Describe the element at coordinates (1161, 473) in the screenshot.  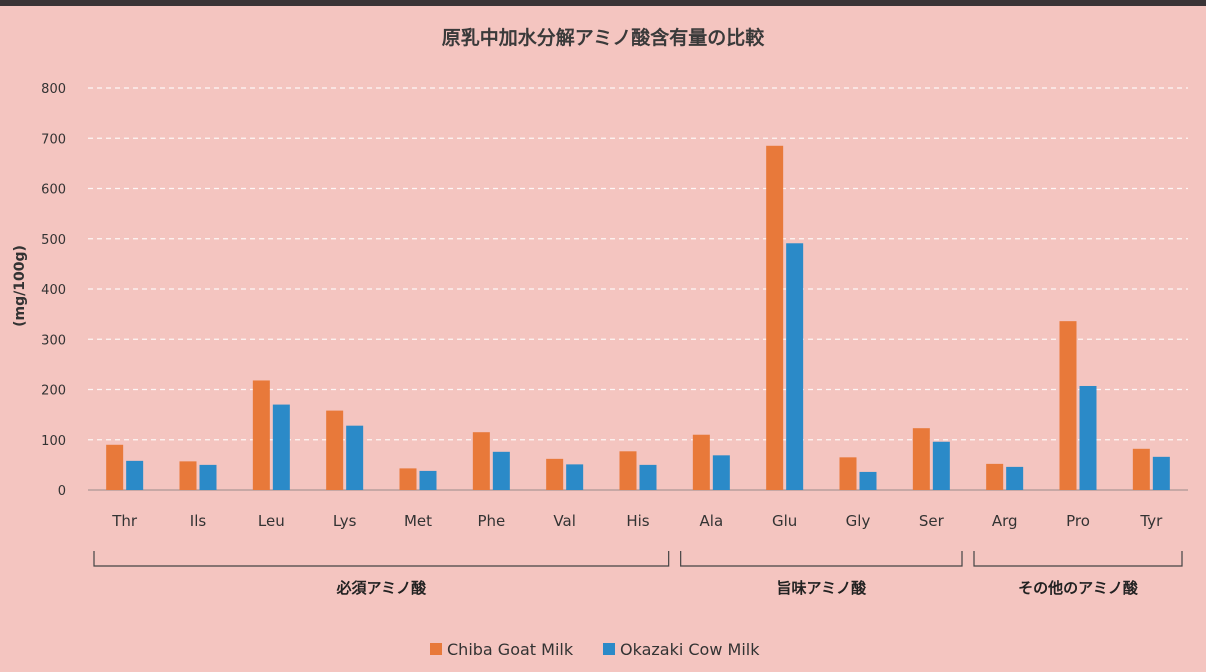
I see `bar-tyr-cow` at that location.